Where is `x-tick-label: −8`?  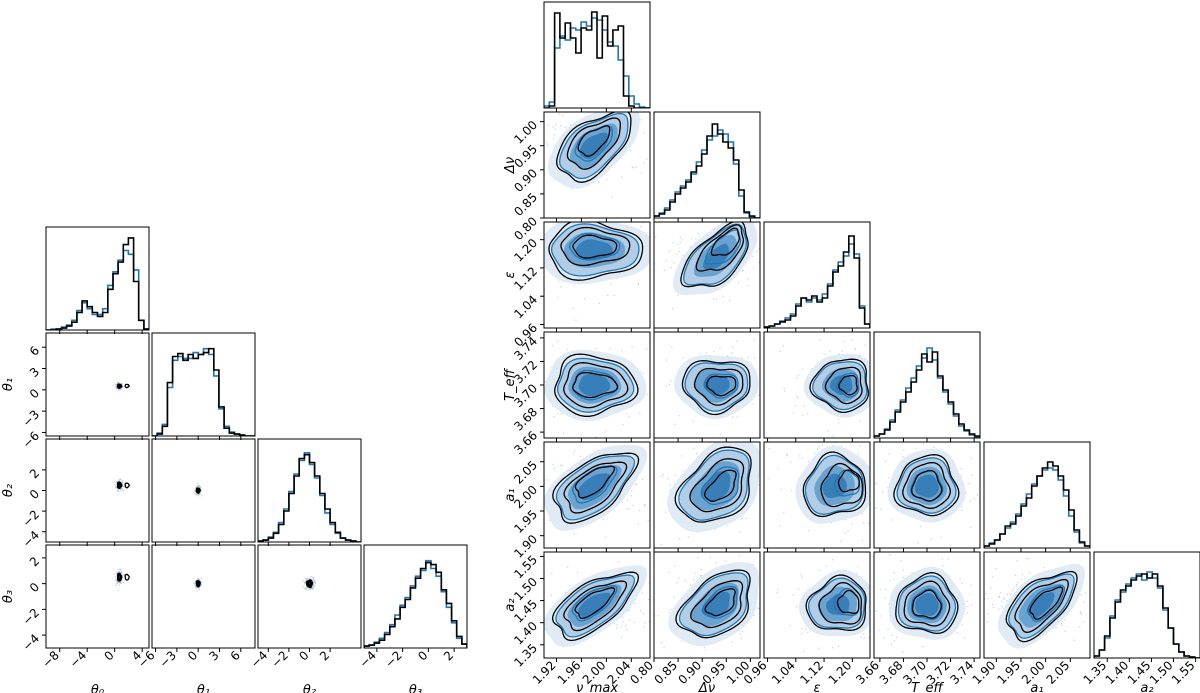 x-tick-label: −8 is located at coordinates (50, 659).